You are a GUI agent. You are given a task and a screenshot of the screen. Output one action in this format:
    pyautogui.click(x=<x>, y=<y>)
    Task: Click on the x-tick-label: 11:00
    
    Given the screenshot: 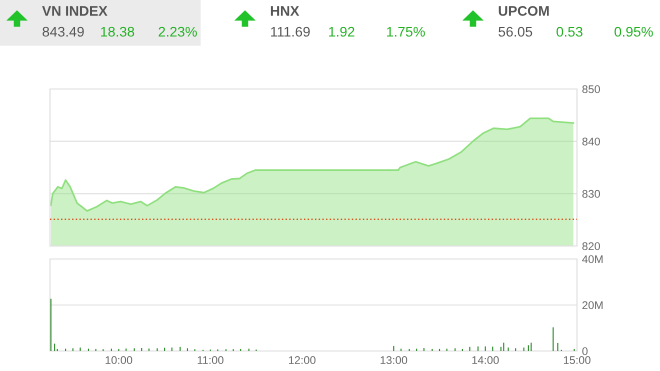 What is the action you would take?
    pyautogui.click(x=211, y=360)
    